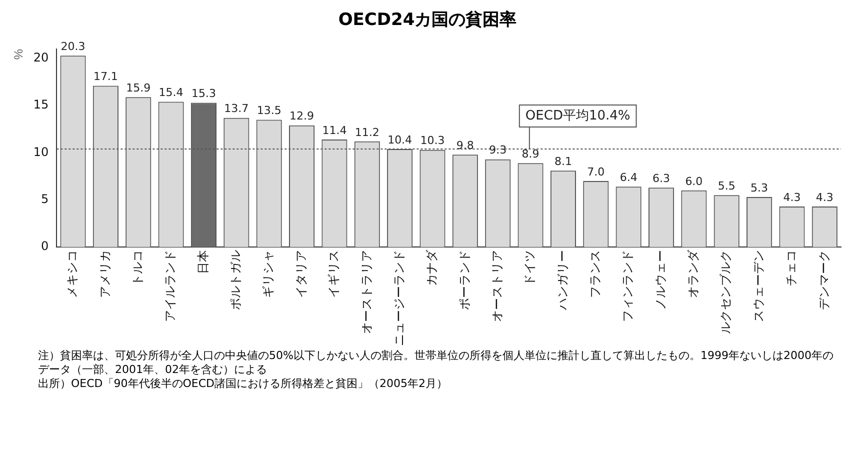 The image size is (855, 457). I want to click on data-label: 12.9, so click(302, 116).